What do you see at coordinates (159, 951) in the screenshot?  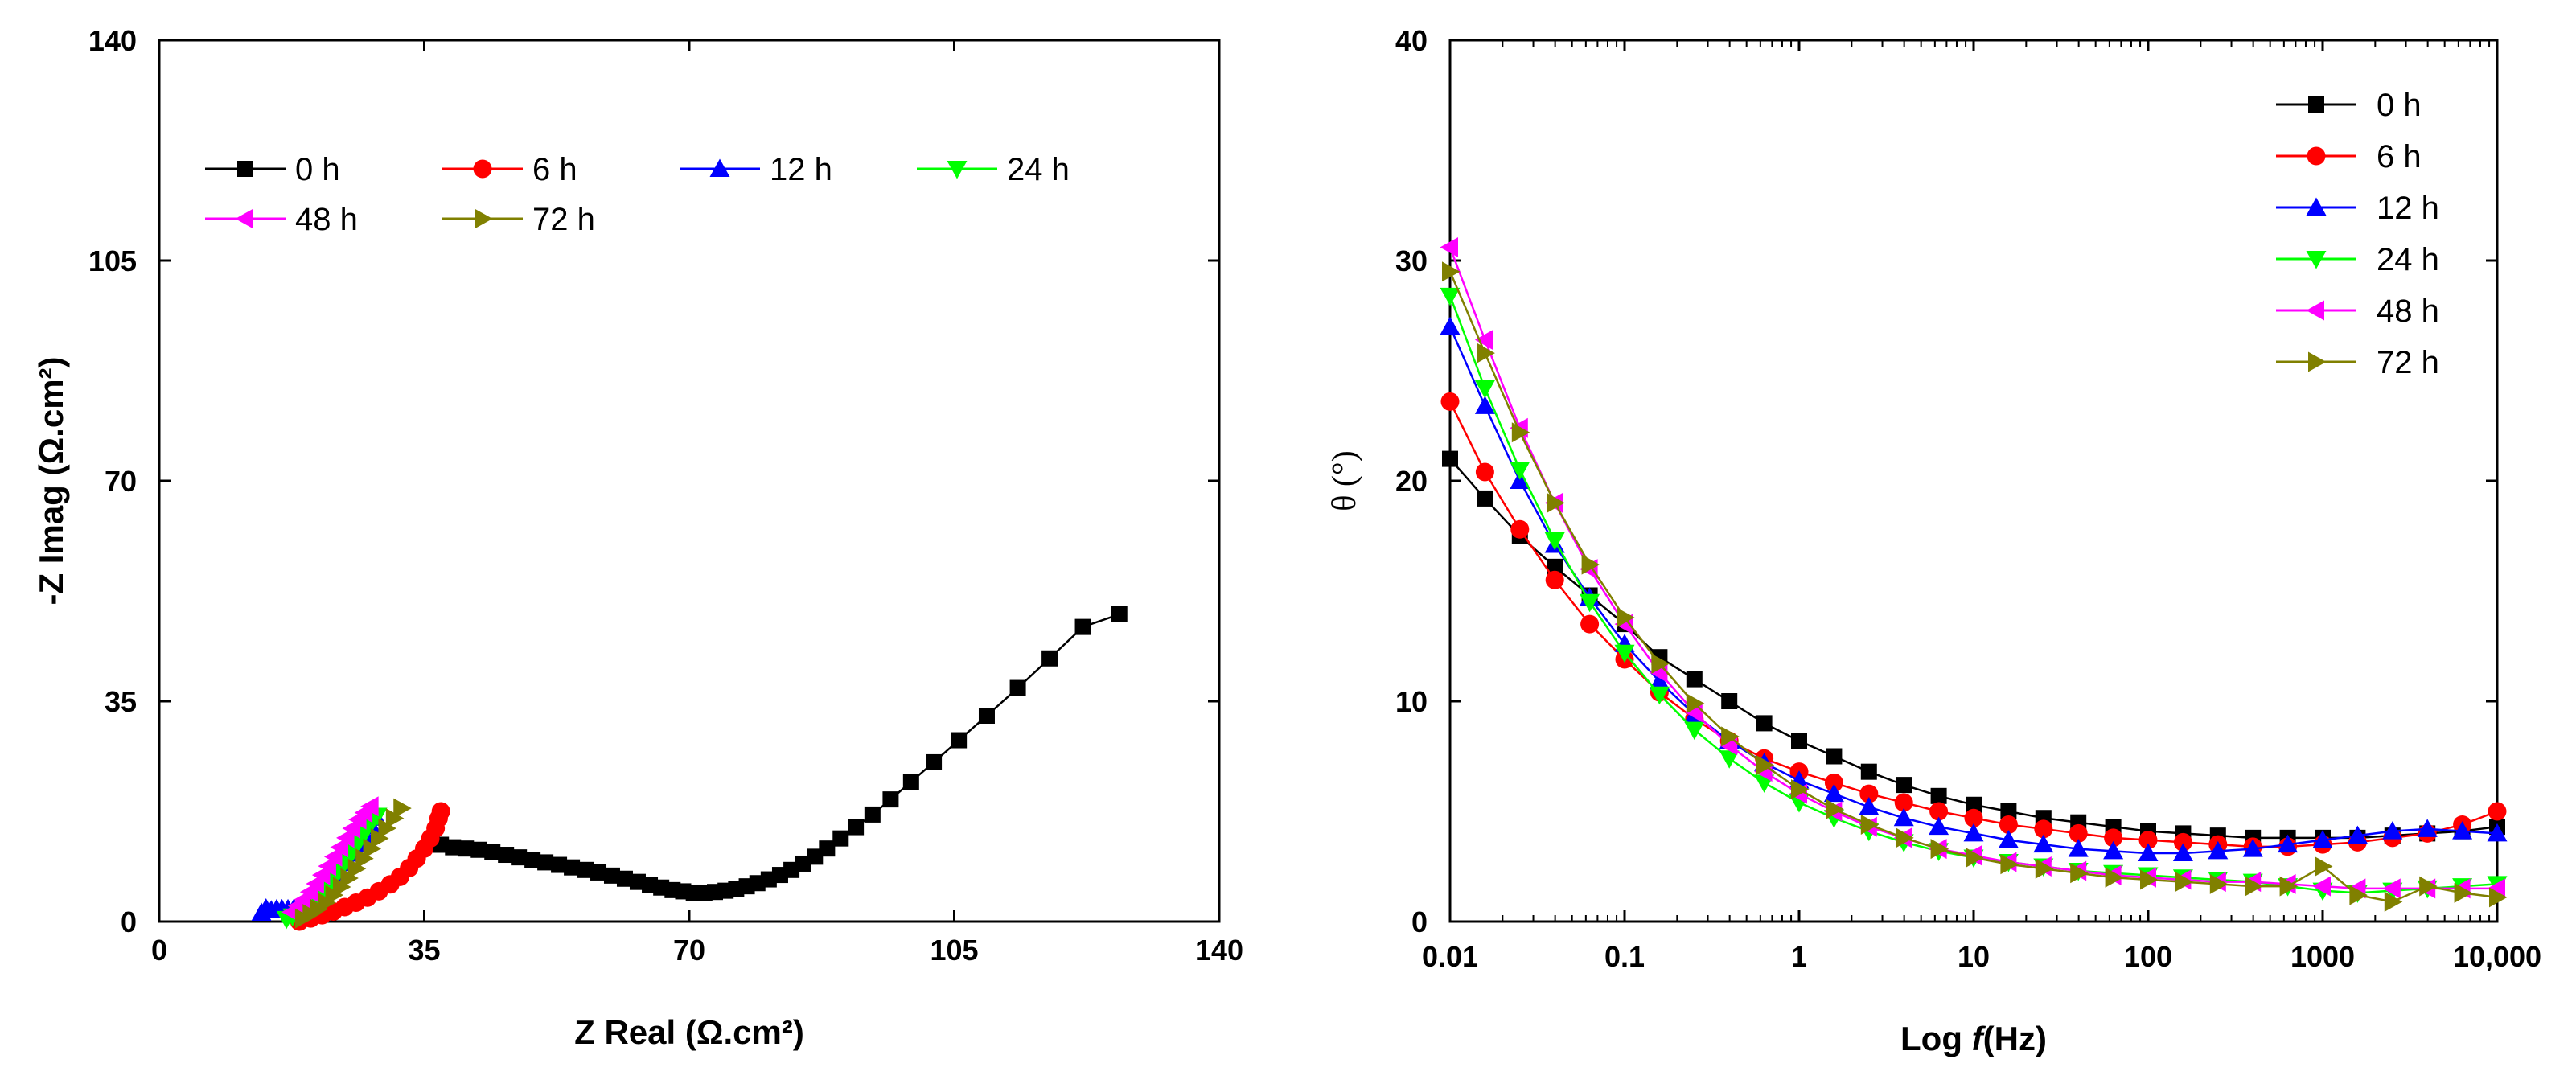 I see `nyquist-x-tick-label: 0` at bounding box center [159, 951].